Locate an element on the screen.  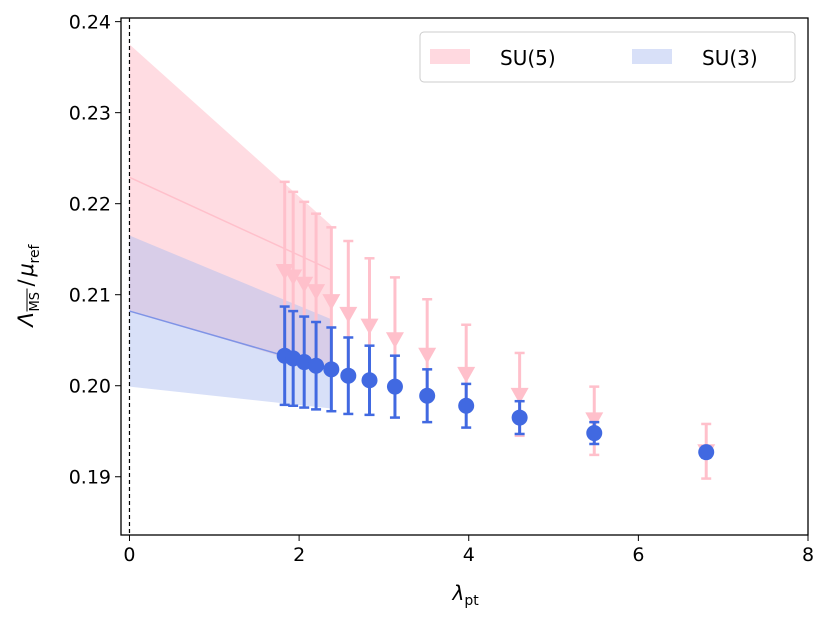
su5-band is located at coordinates (230, 208).